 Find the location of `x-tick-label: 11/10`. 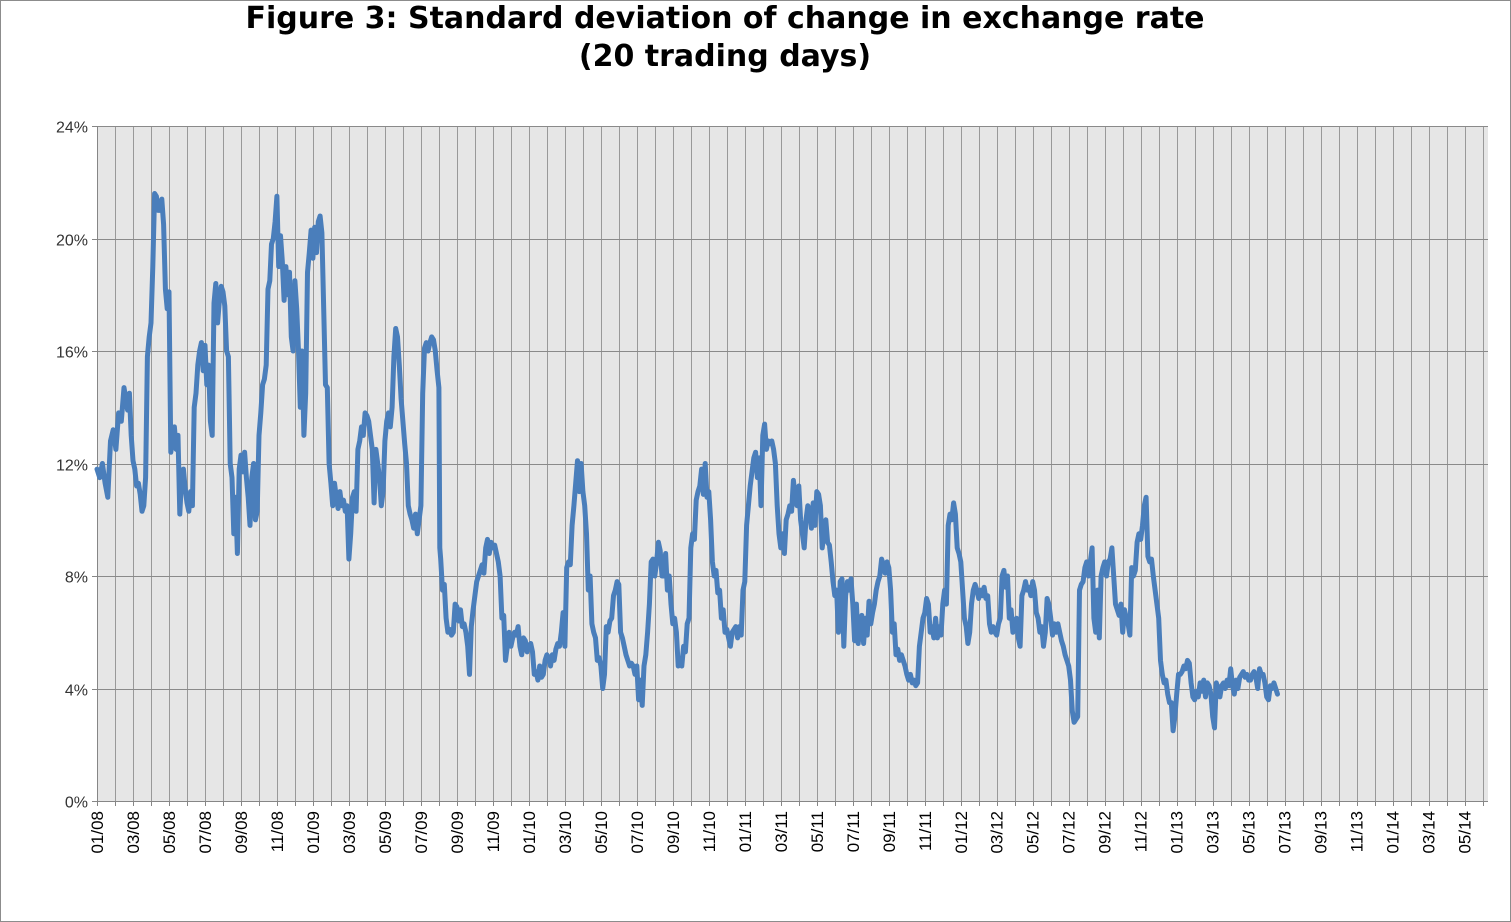

x-tick-label: 11/10 is located at coordinates (709, 831).